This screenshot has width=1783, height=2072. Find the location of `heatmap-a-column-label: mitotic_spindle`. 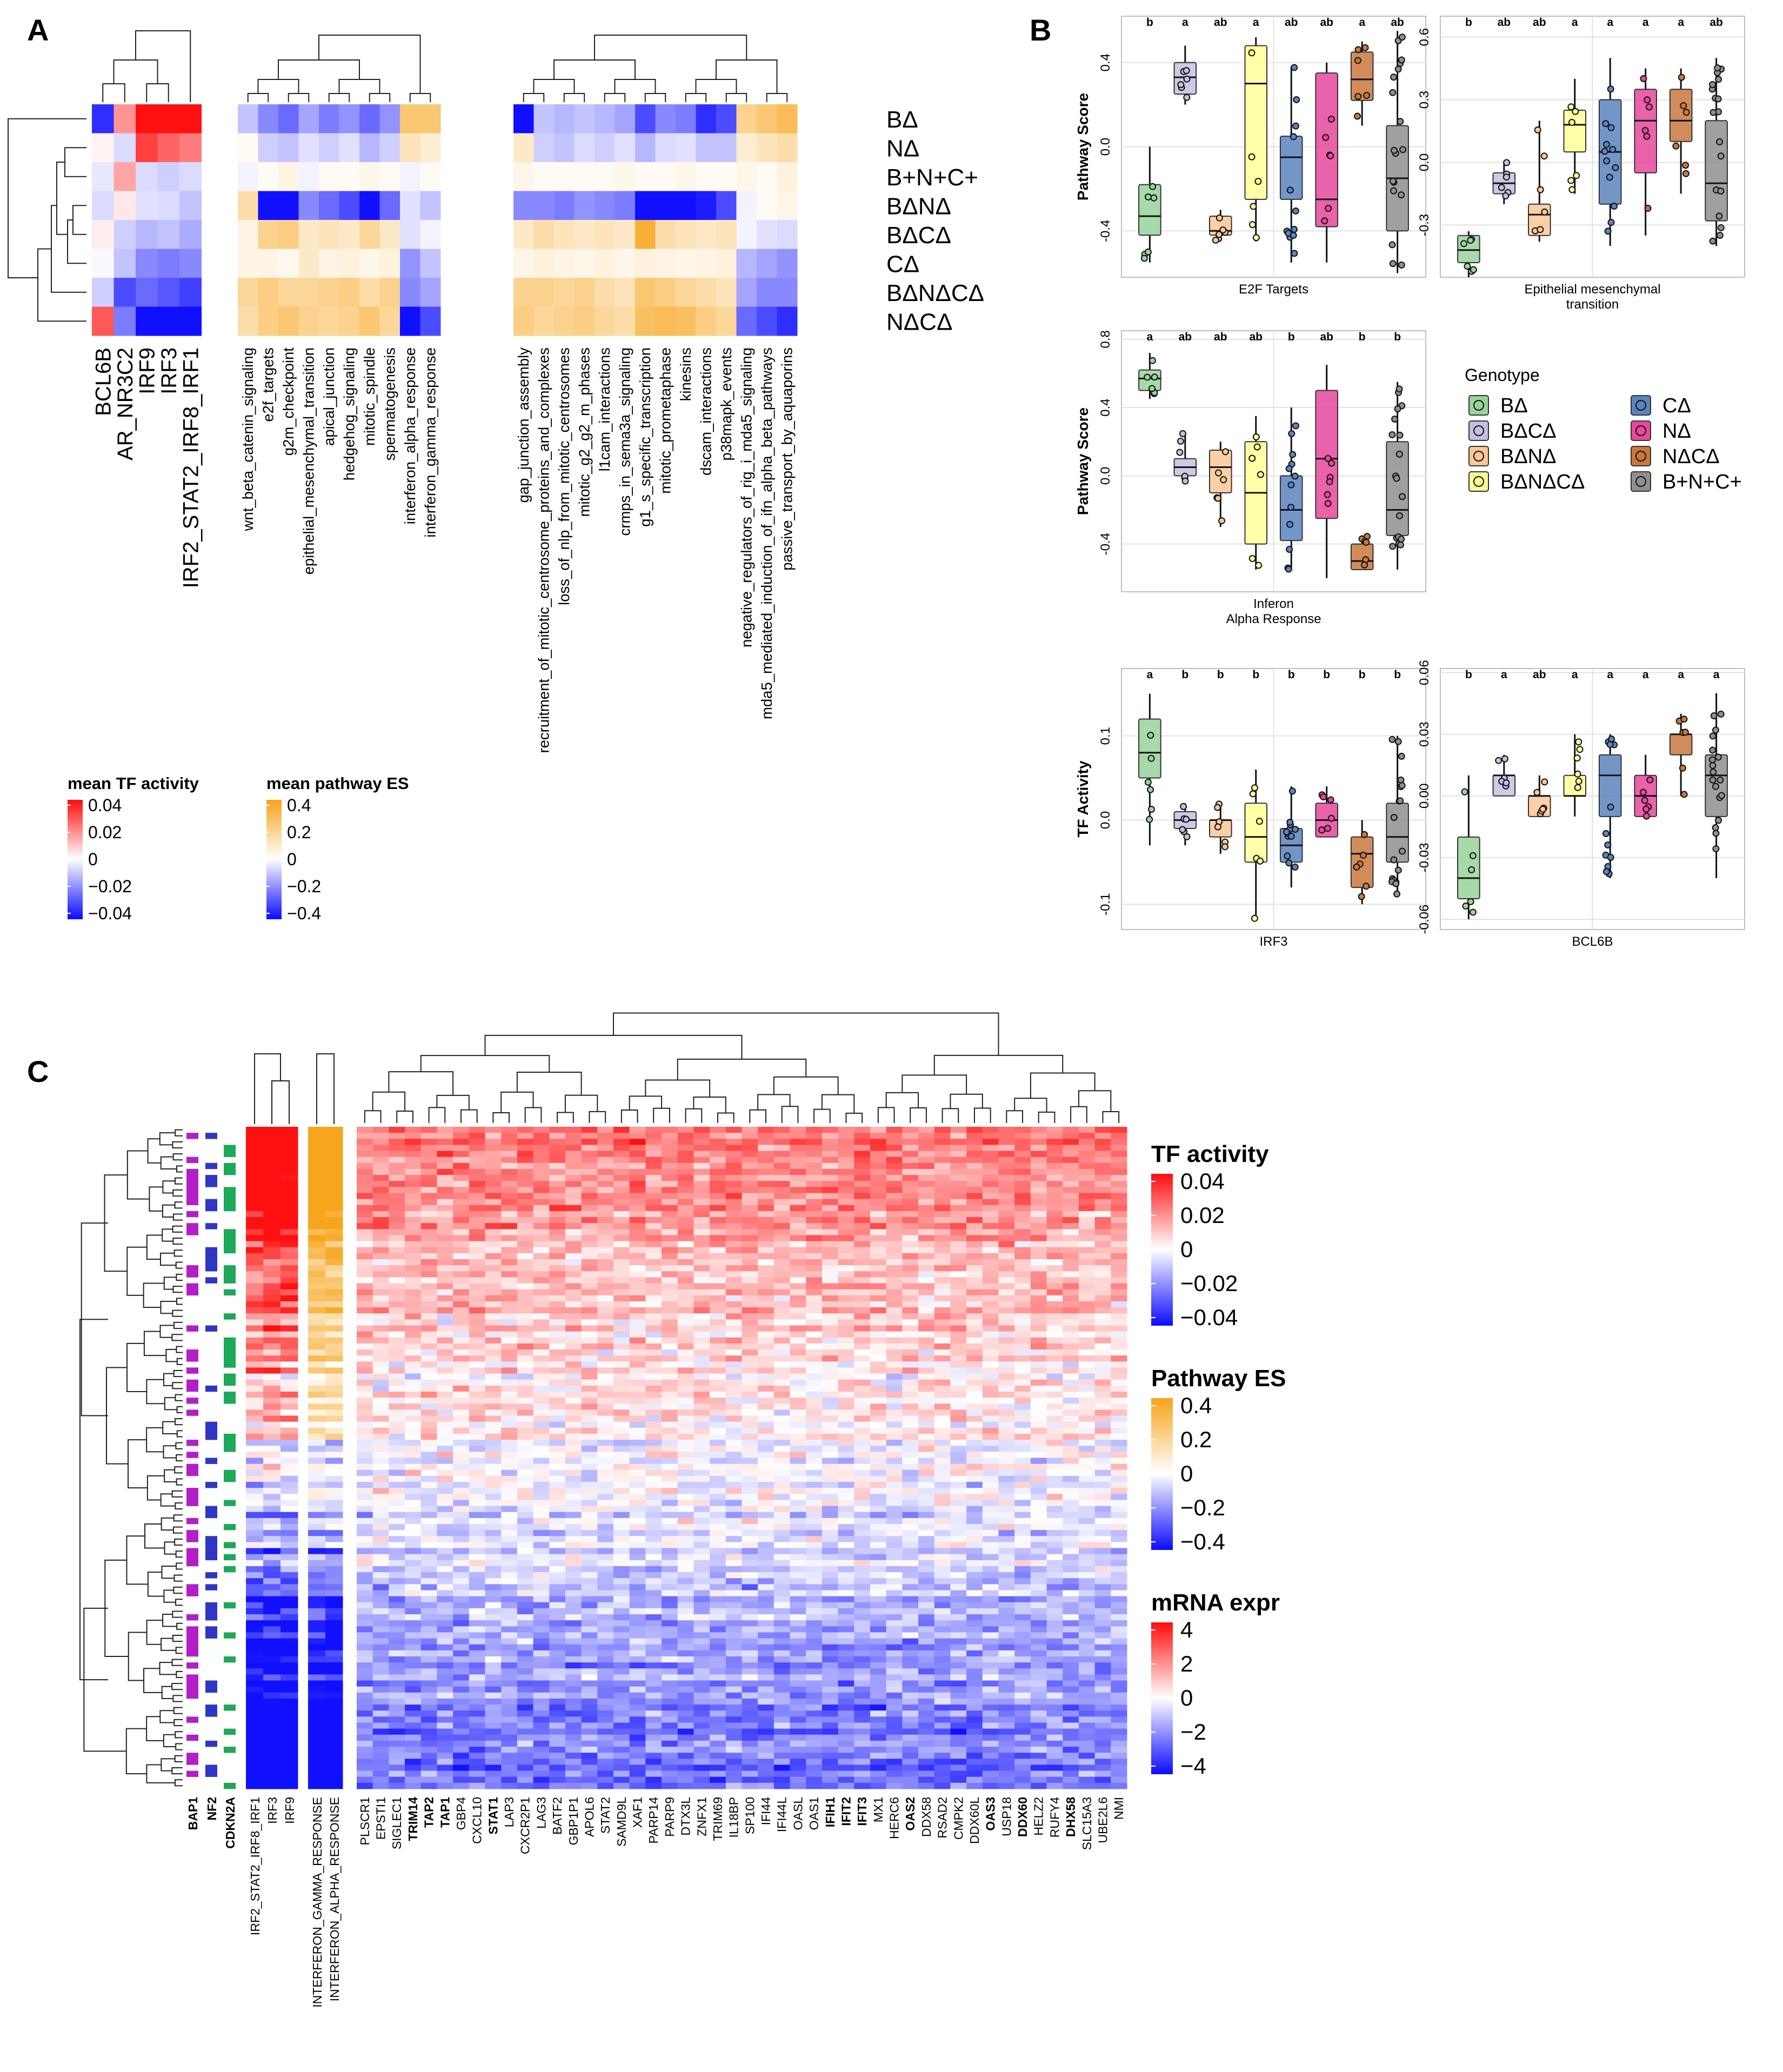

heatmap-a-column-label: mitotic_spindle is located at coordinates (369, 396).